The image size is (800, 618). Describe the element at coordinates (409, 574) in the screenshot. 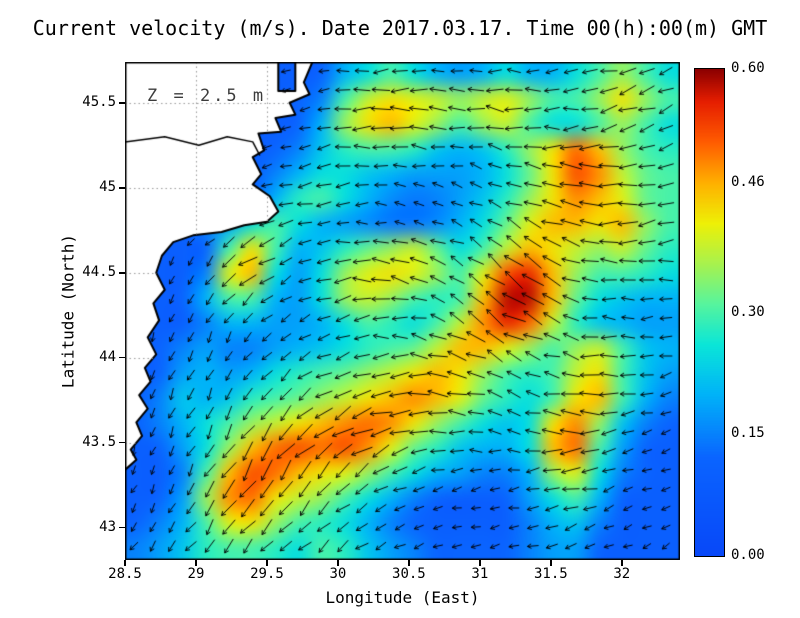

I see `x-tick-label: 30.5` at that location.